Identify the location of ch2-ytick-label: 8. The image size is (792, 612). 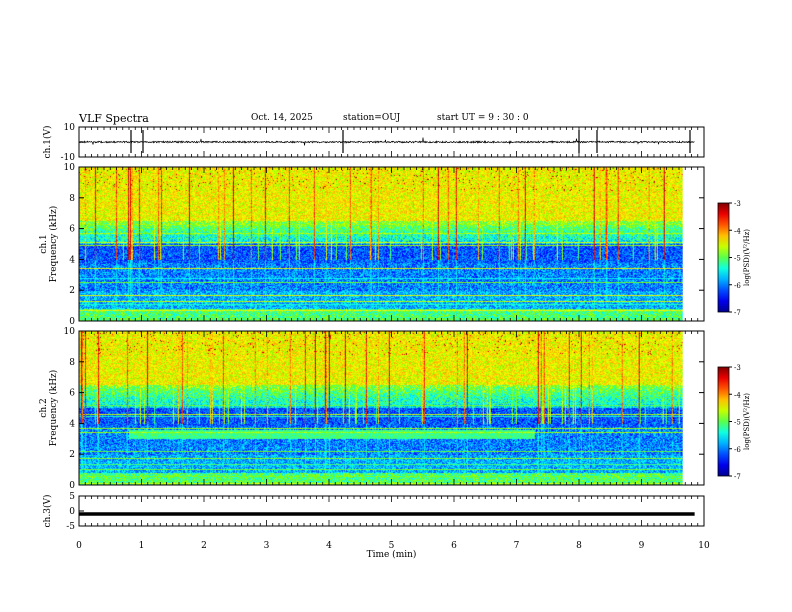
(72, 363).